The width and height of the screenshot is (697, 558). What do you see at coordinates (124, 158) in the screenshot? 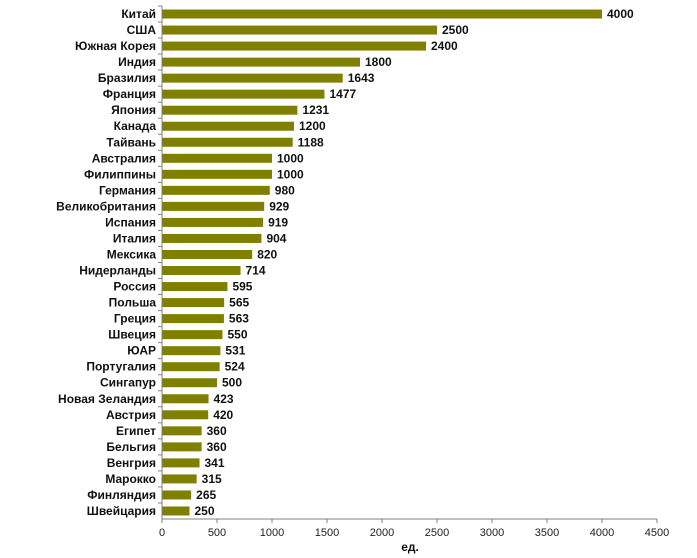
I see `category-label: Австралия` at bounding box center [124, 158].